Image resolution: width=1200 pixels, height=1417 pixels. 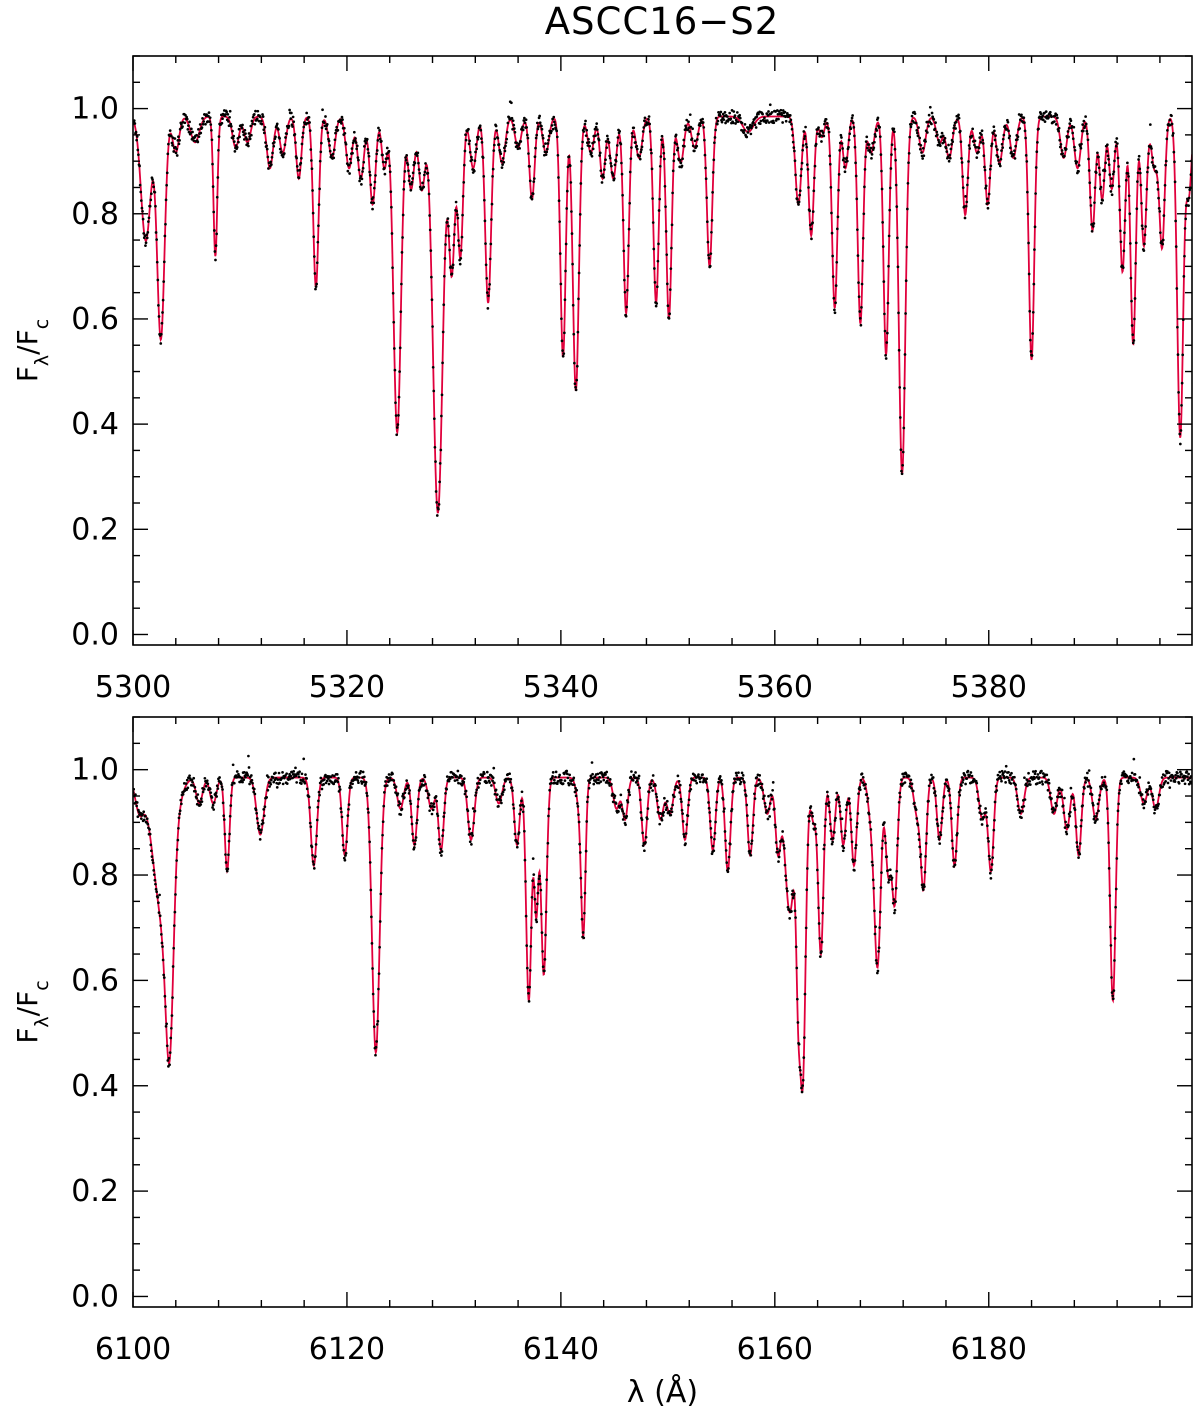 What do you see at coordinates (561, 687) in the screenshot?
I see `x-tick-label: 5340` at bounding box center [561, 687].